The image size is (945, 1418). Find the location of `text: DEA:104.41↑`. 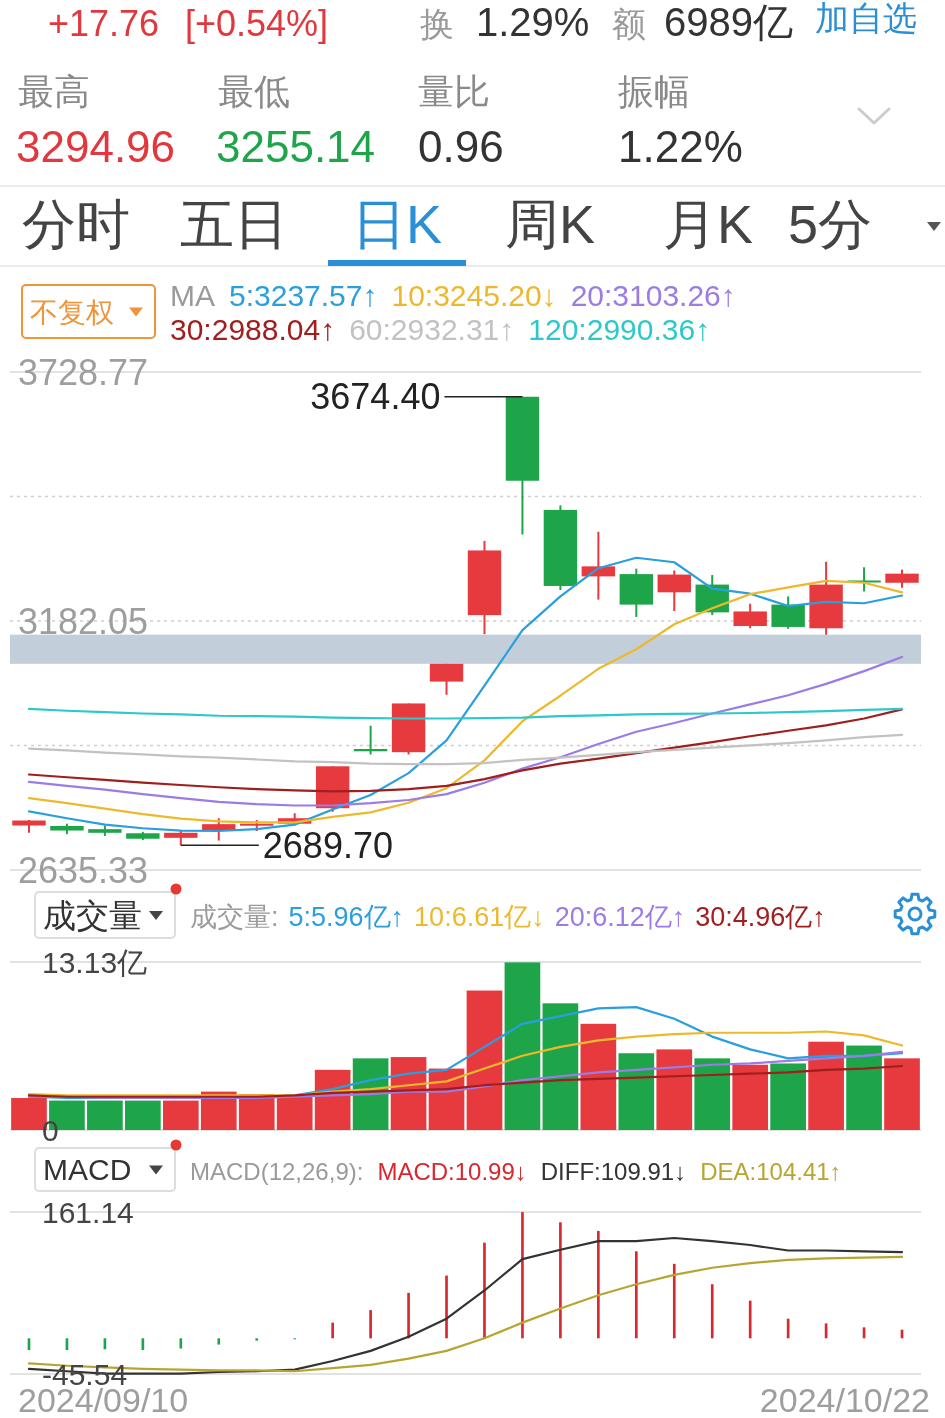

text: DEA:104.41↑ is located at coordinates (771, 1171).